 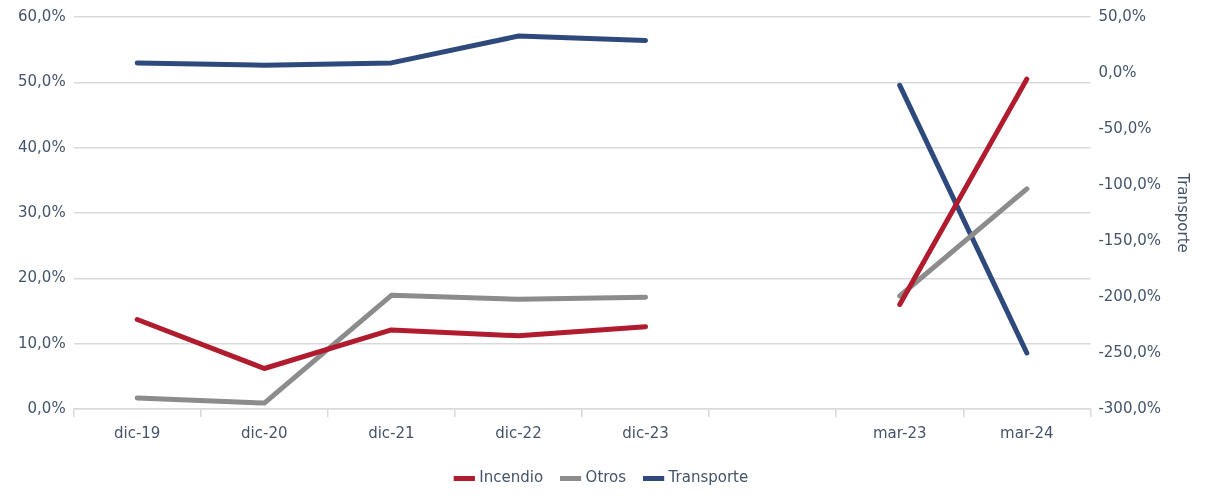 I want to click on y2-tick-label: -100,0%, so click(x=1129, y=183).